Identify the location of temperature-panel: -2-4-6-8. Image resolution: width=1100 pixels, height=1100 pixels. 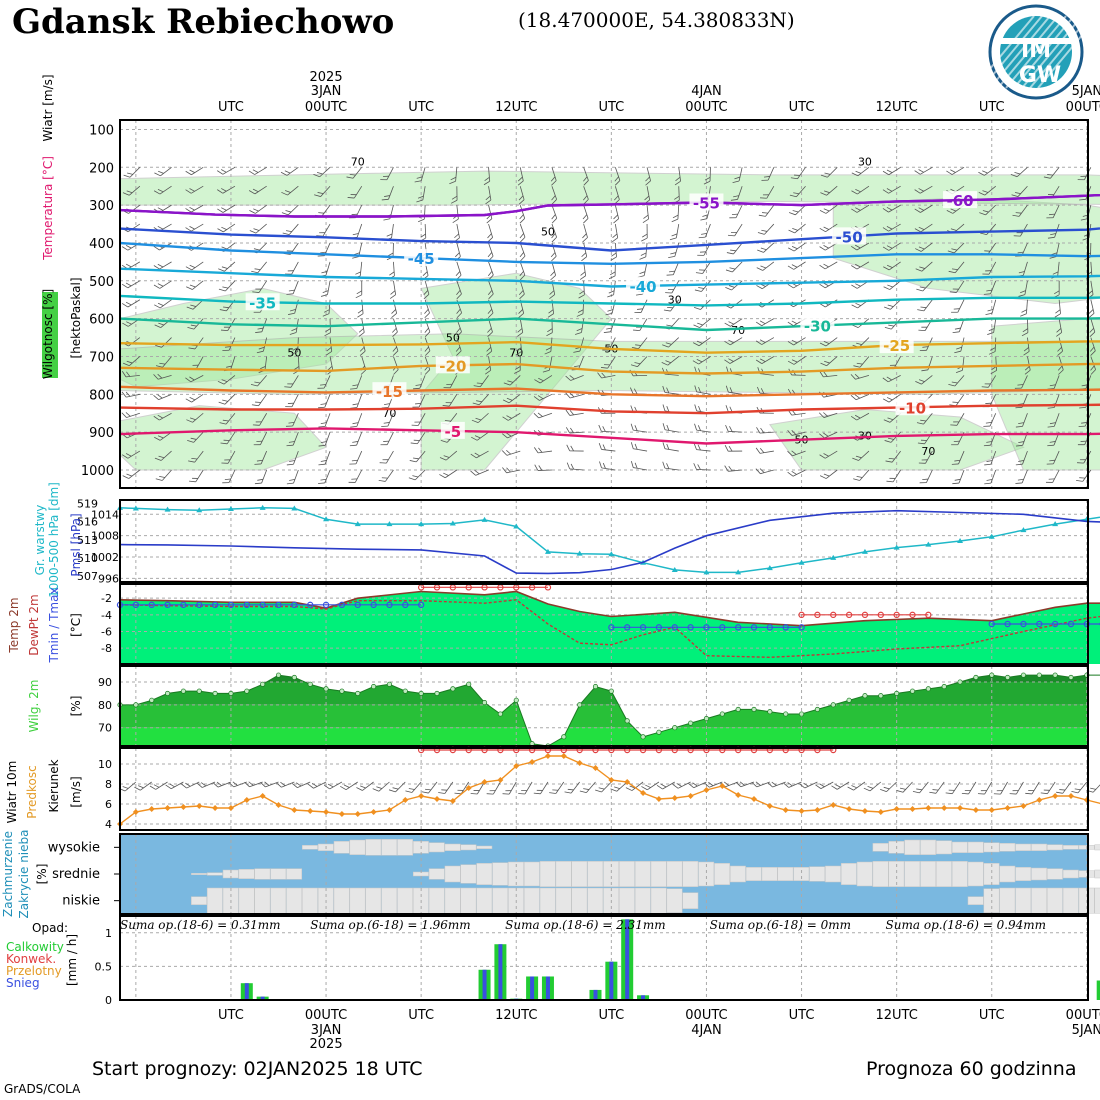
(600, 624).